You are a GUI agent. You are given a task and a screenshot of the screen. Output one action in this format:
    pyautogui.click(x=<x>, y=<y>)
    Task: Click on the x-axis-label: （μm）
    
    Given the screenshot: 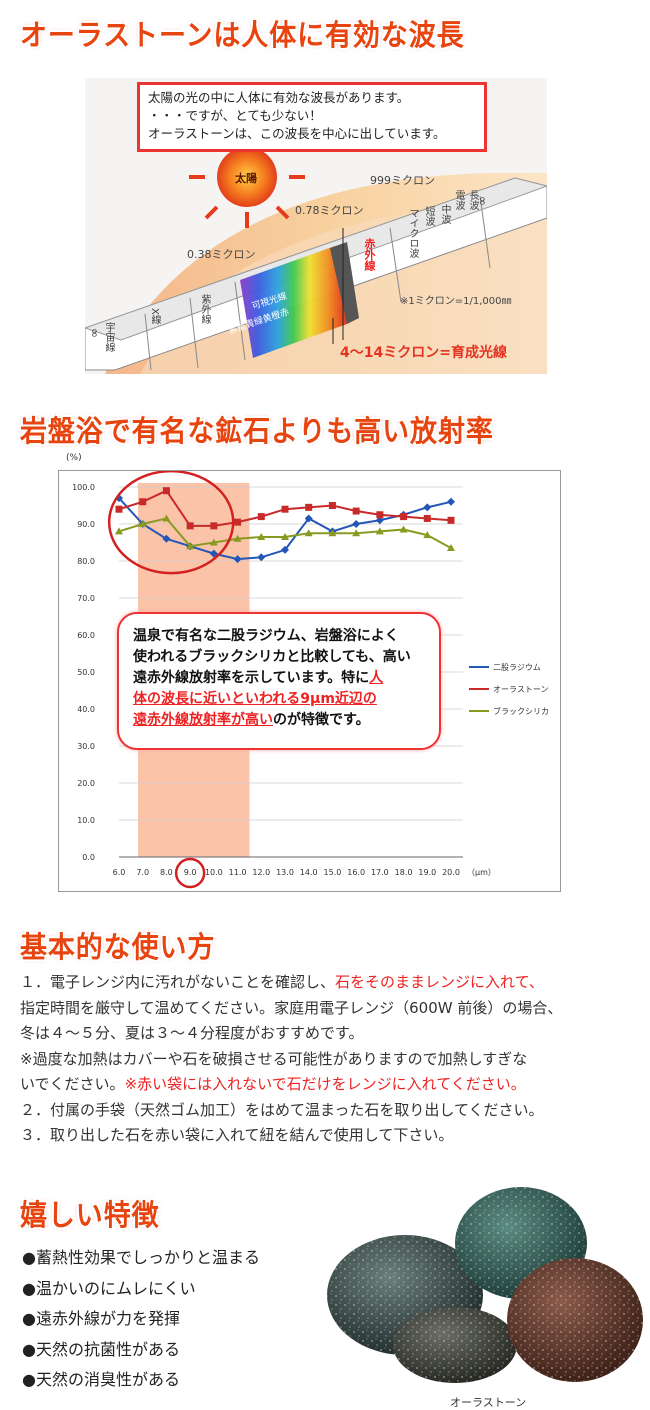 What is the action you would take?
    pyautogui.click(x=481, y=872)
    